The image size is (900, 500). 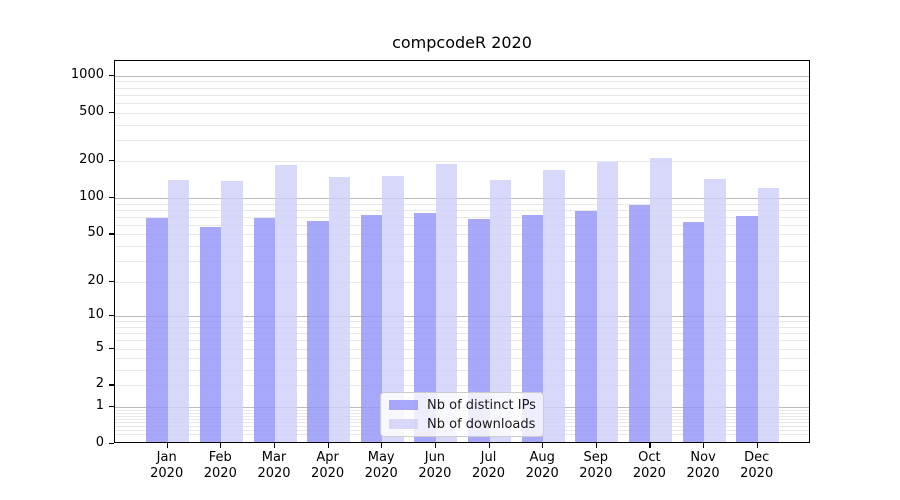 What do you see at coordinates (393, 309) in the screenshot?
I see `bar-downloads-may` at bounding box center [393, 309].